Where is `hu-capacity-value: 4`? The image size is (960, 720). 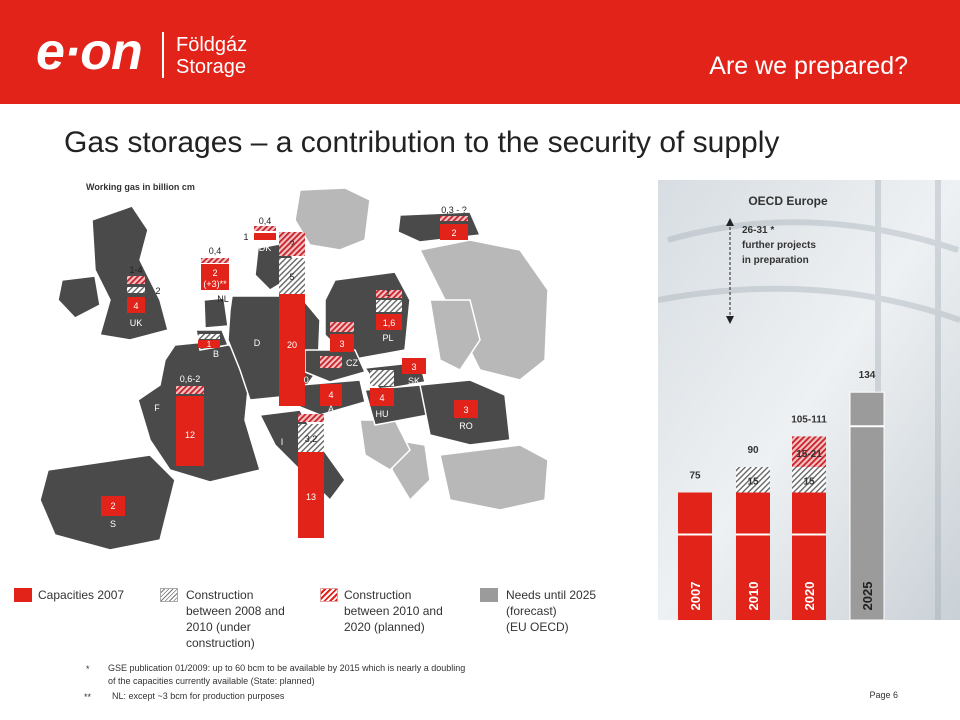 hu-capacity-value: 4 is located at coordinates (381, 398).